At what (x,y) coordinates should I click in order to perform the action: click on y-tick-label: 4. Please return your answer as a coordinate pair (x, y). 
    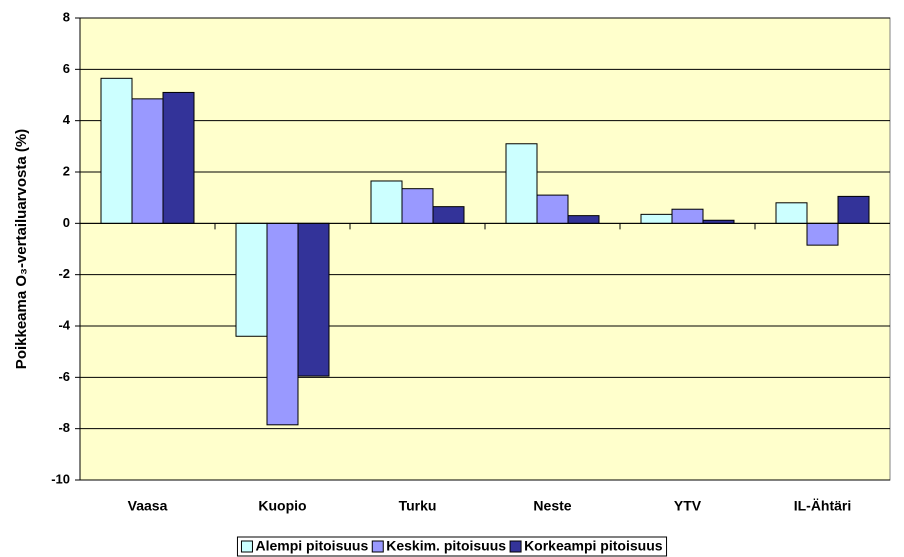
    Looking at the image, I should click on (67, 119).